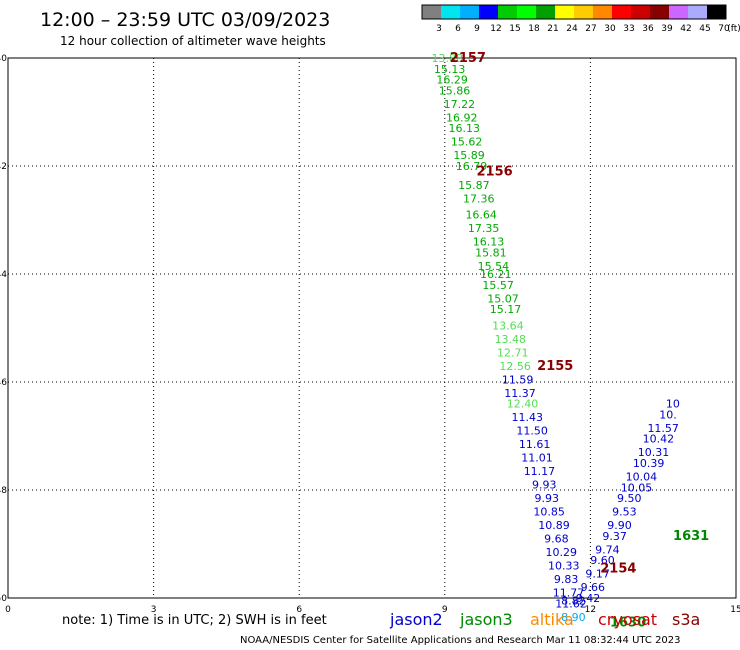 The width and height of the screenshot is (740, 650). Describe the element at coordinates (472, 166) in the screenshot. I see `wave-height-label: 16.79` at that location.